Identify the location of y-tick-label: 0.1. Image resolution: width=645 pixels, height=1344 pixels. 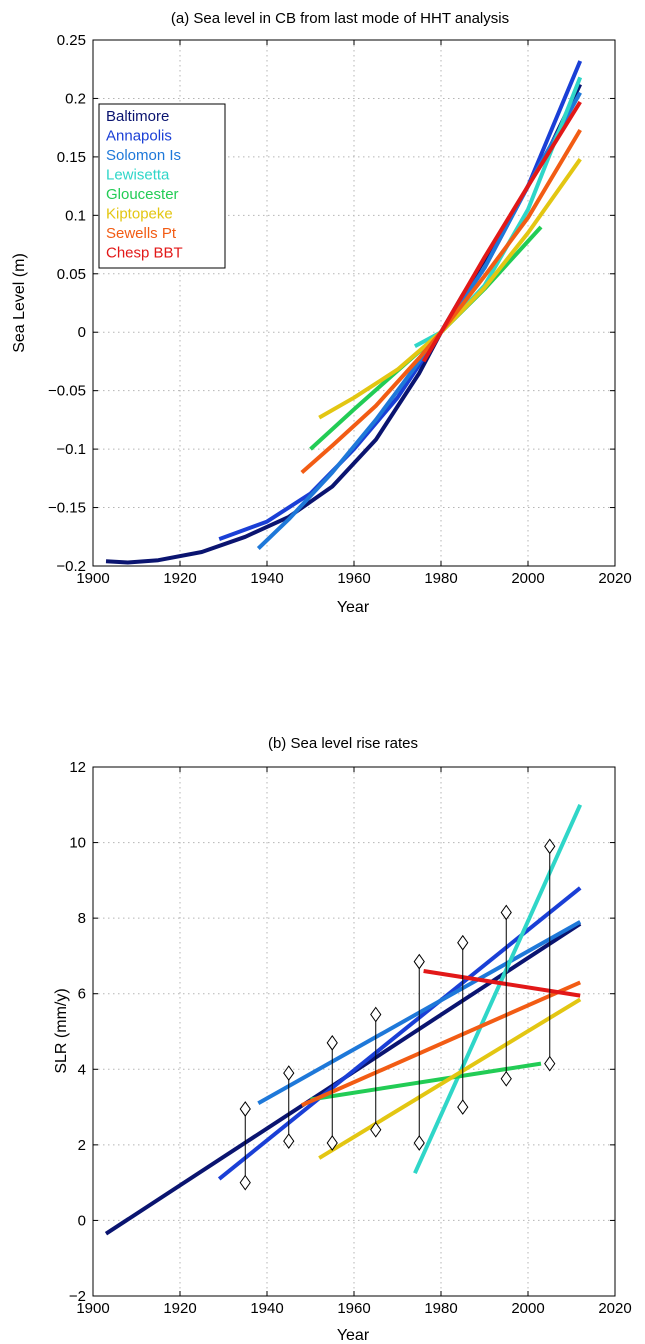
(75, 215).